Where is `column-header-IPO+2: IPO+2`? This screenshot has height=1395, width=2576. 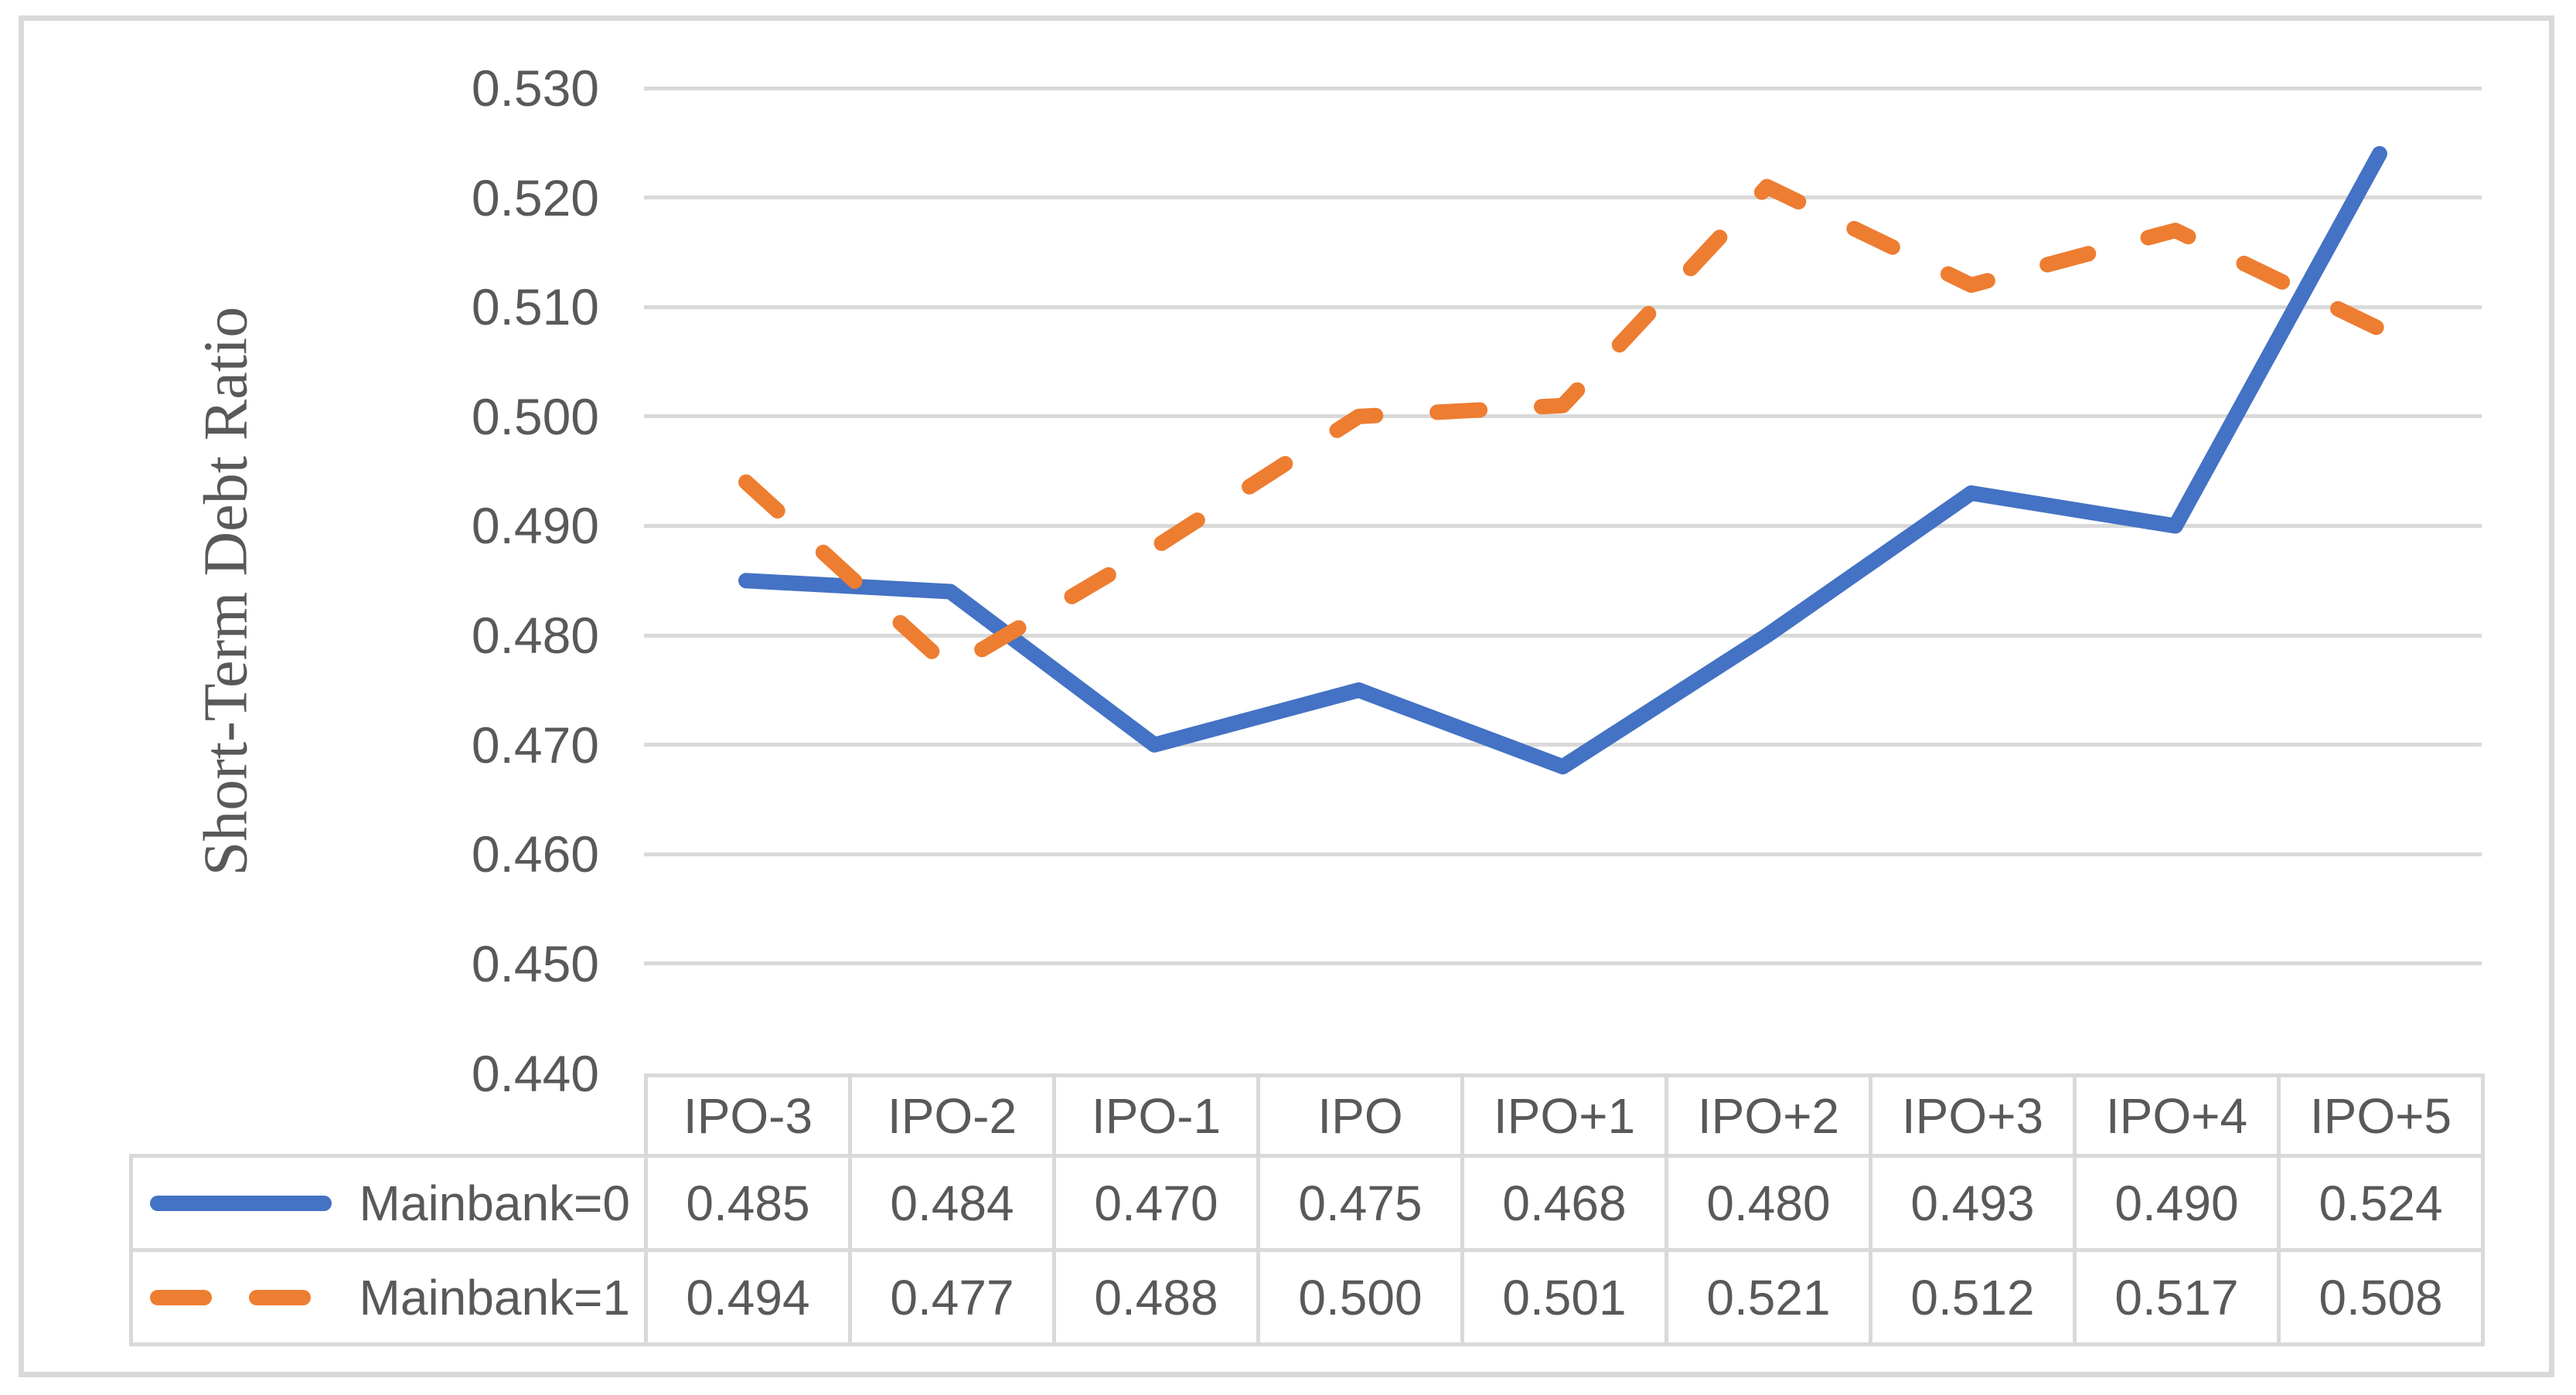 column-header-IPO+2: IPO+2 is located at coordinates (1768, 1115).